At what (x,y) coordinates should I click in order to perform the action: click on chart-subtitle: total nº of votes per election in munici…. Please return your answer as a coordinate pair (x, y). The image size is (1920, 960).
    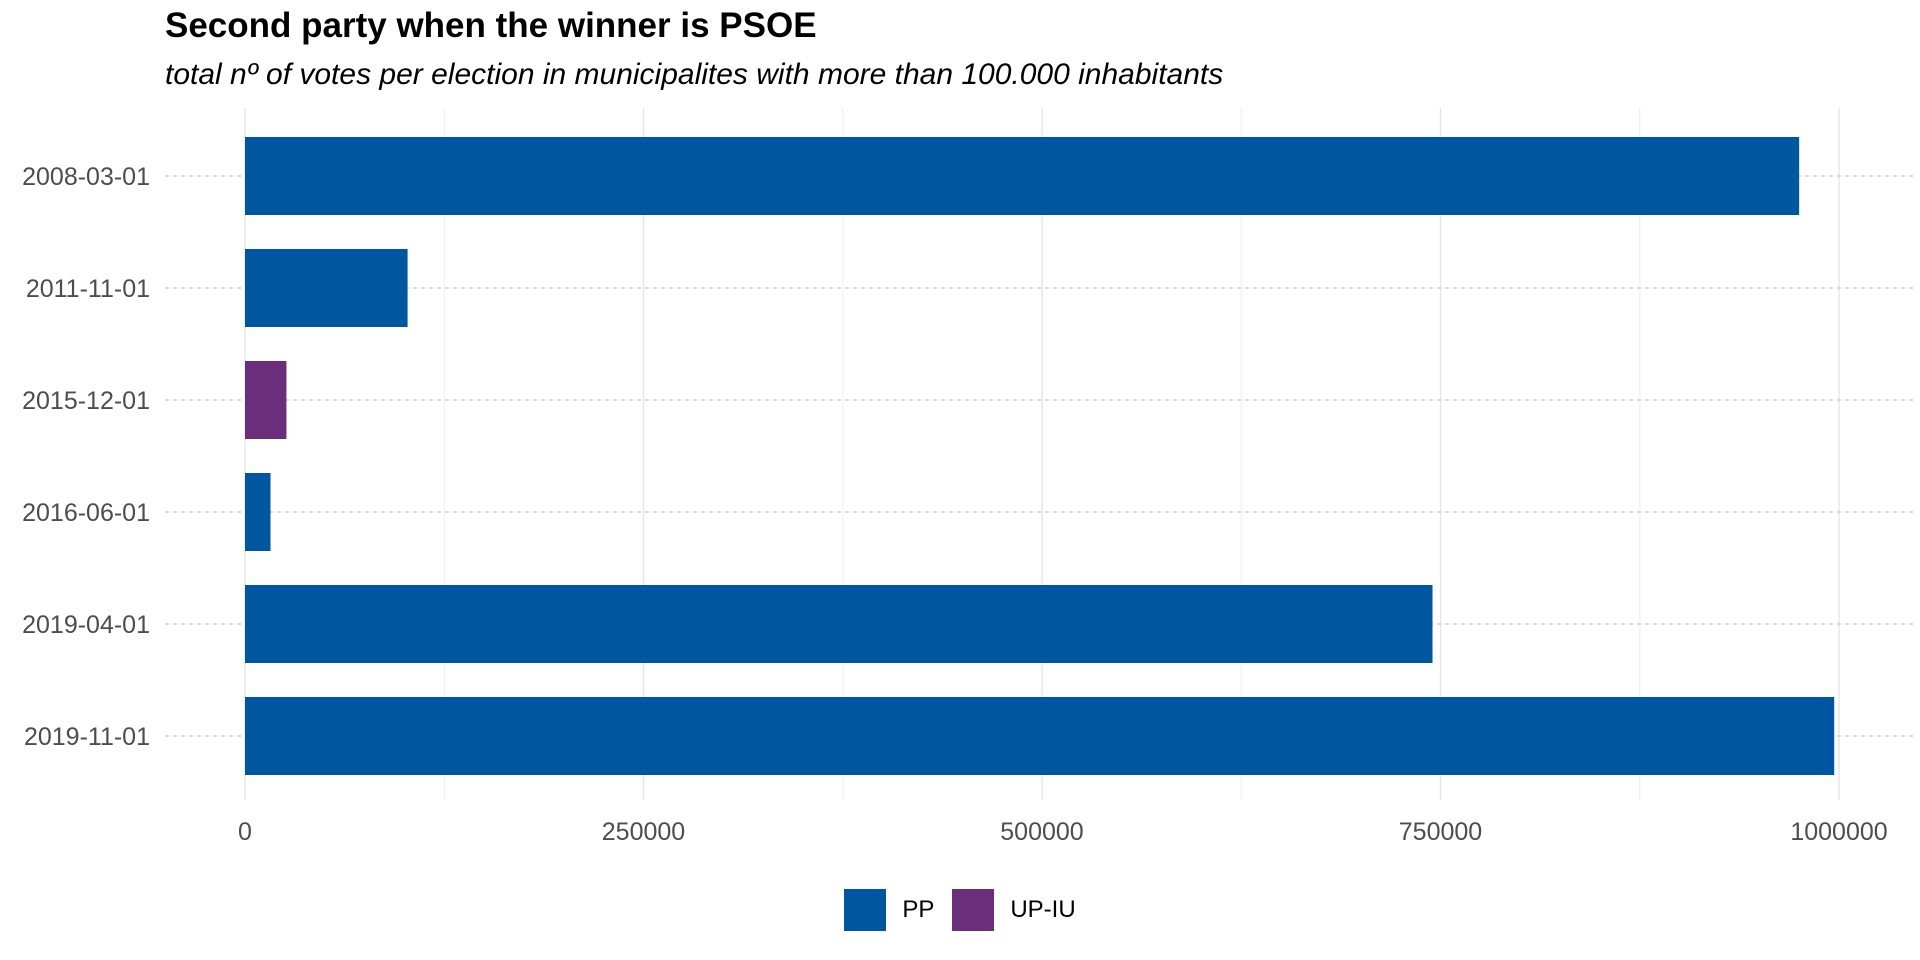
    Looking at the image, I should click on (694, 74).